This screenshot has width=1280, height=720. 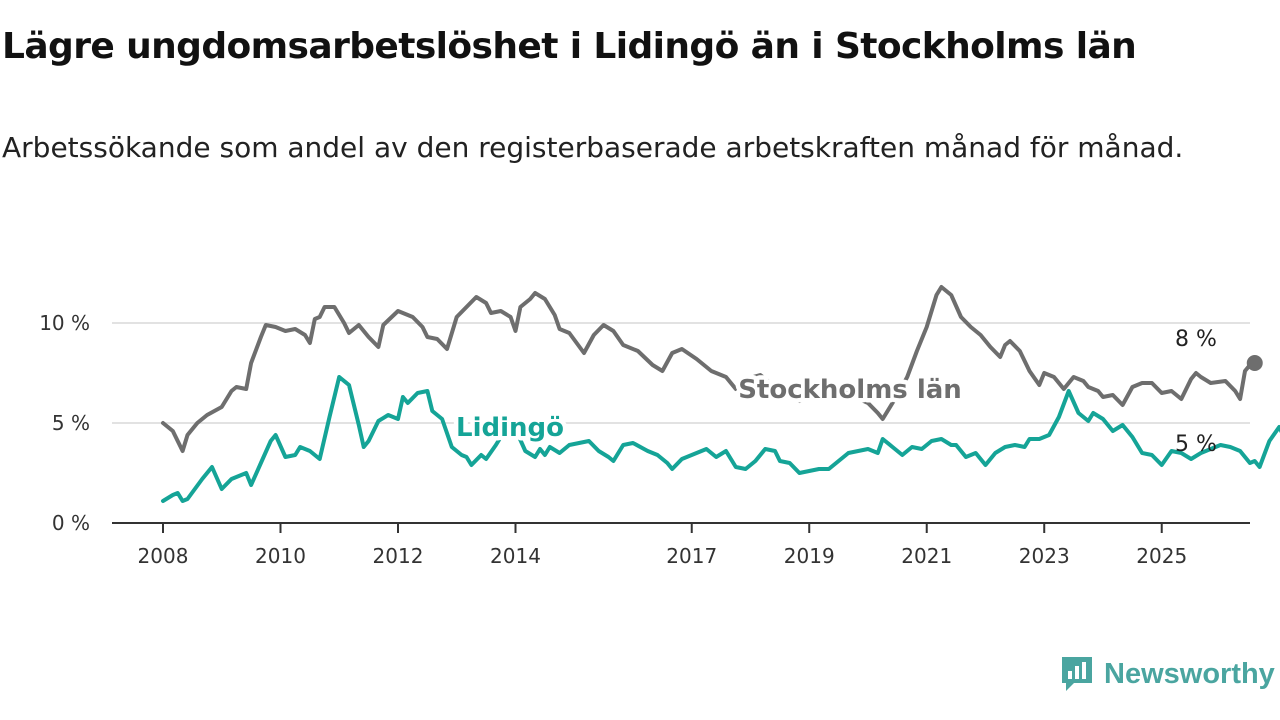 I want to click on series-end-value-label: 5 %, so click(x=1196, y=444).